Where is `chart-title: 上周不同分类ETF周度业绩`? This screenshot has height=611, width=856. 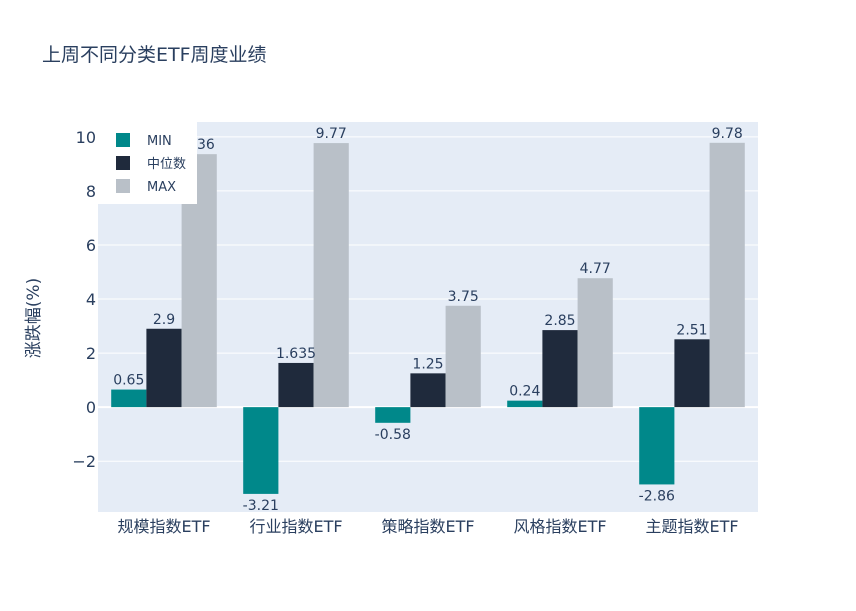
chart-title: 上周不同分类ETF周度业绩 is located at coordinates (154, 55).